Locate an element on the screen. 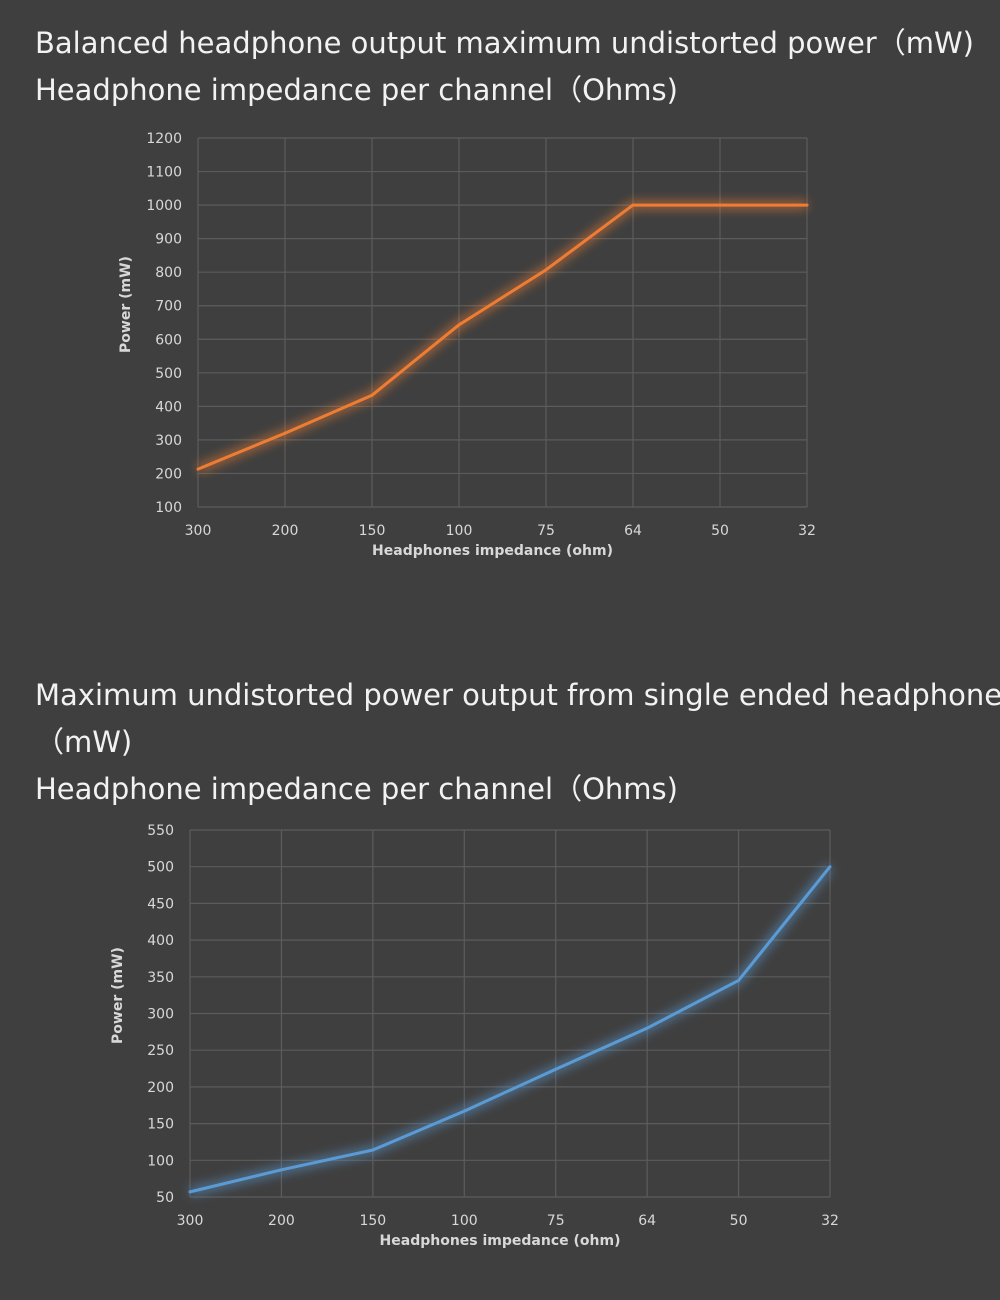  chart1-x-tick-label: 64 is located at coordinates (633, 531).